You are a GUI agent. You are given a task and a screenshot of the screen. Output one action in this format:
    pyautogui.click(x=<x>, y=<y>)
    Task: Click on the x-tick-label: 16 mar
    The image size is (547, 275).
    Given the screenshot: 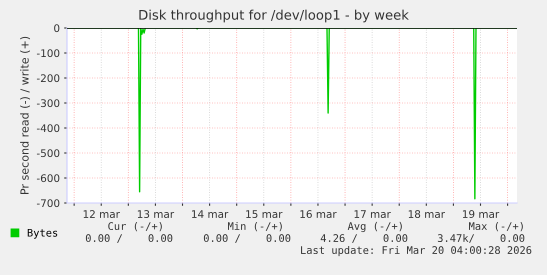 What is the action you would take?
    pyautogui.click(x=318, y=214)
    